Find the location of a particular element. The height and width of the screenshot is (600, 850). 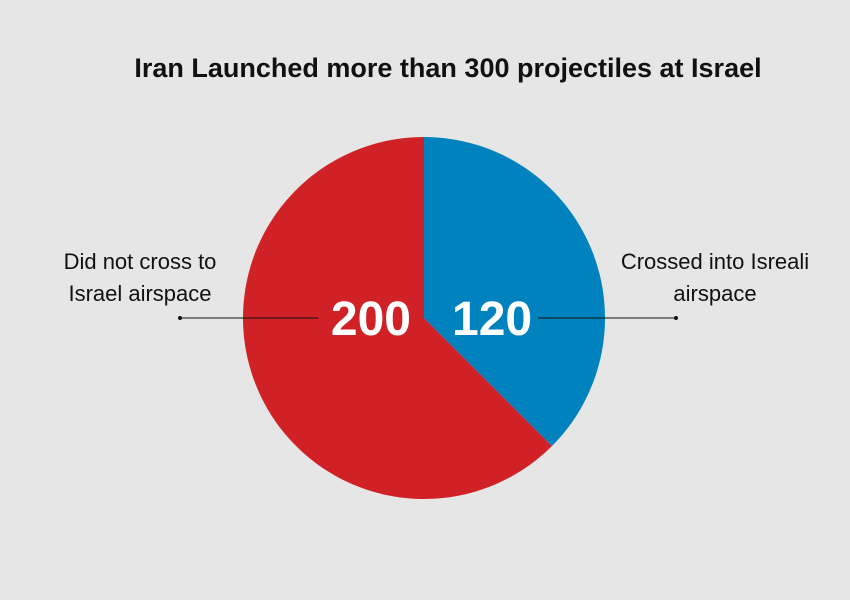

category-label: Crossed into Isreali airspace is located at coordinates (715, 277).